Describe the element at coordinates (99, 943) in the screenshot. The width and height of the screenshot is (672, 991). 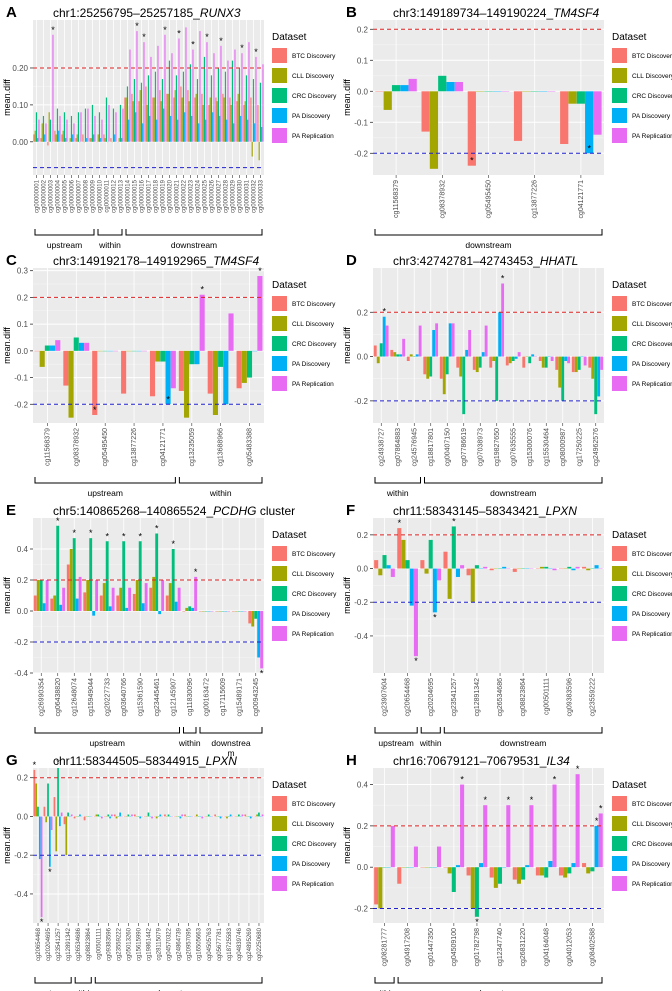
I see `x-tick-label: cg00501111` at that location.